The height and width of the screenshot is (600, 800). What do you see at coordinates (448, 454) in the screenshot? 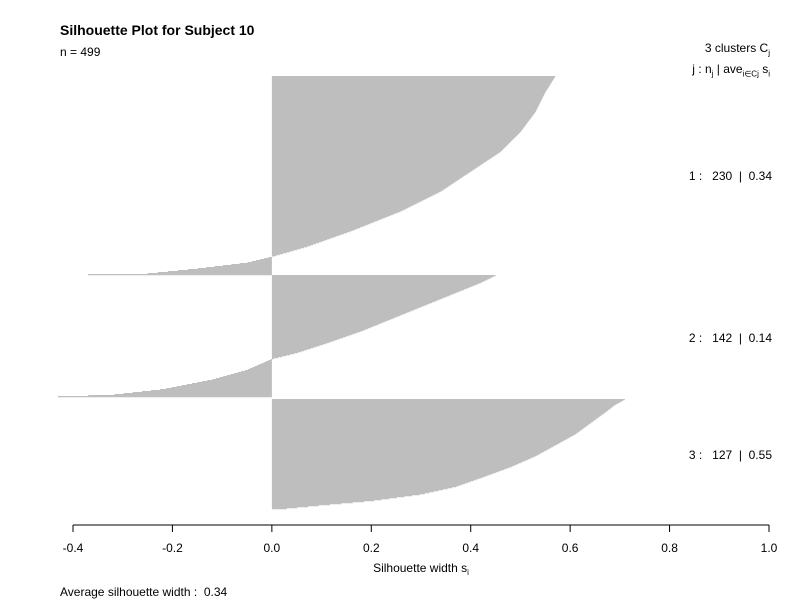
I see `cluster-3-bars` at bounding box center [448, 454].